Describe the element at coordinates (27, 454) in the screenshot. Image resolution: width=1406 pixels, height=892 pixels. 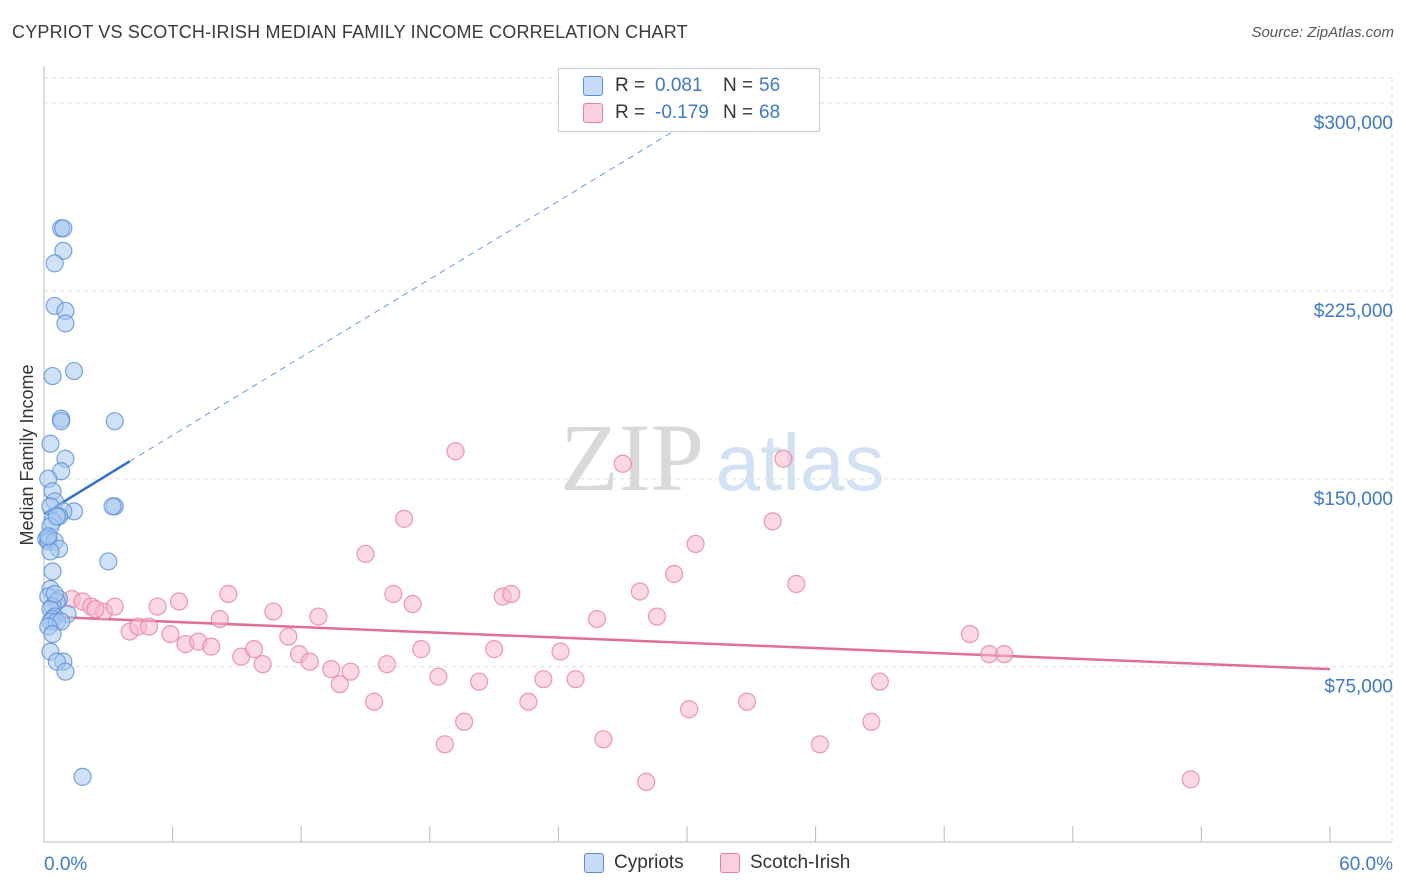
I see `y-axis-label: Median Family Income` at that location.